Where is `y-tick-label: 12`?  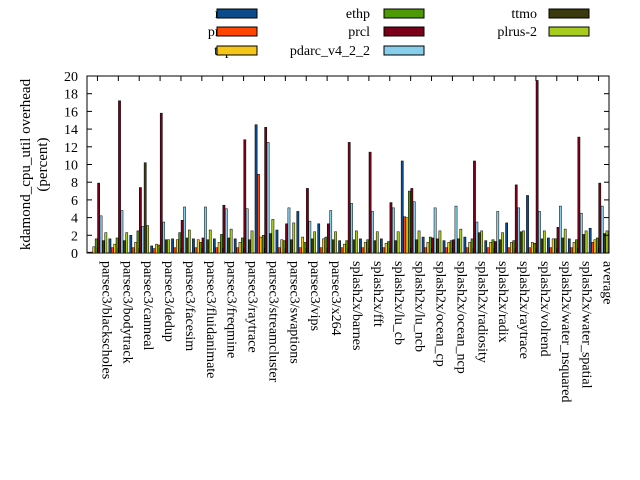 y-tick-label: 12 is located at coordinates (71, 148).